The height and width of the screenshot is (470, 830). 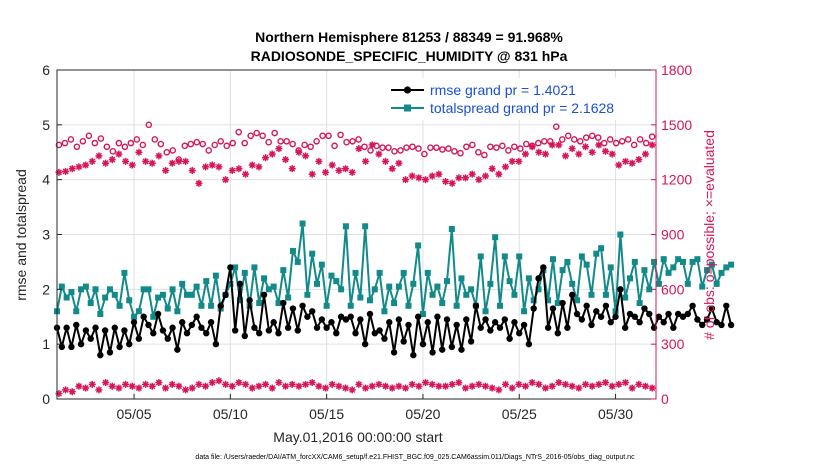 I want to click on x-tick-label: 05/05, so click(x=134, y=414).